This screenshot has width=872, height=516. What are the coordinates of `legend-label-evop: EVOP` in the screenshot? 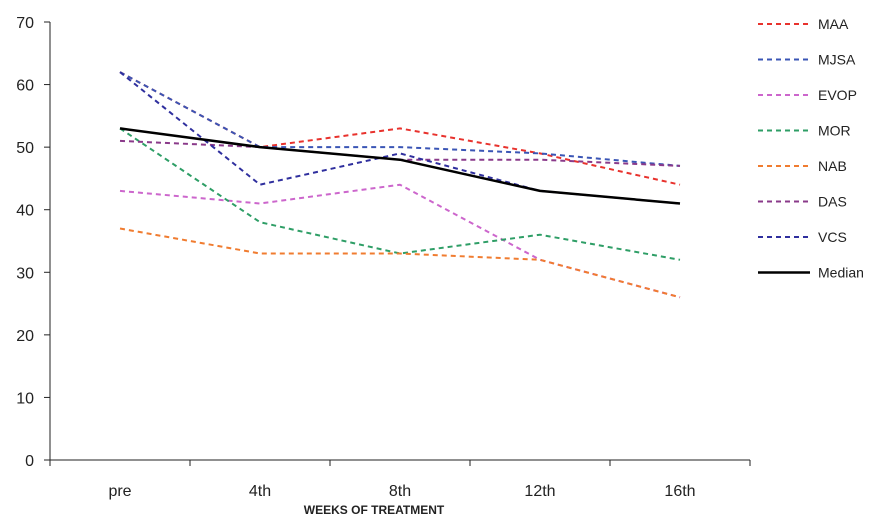 It's located at (837, 95).